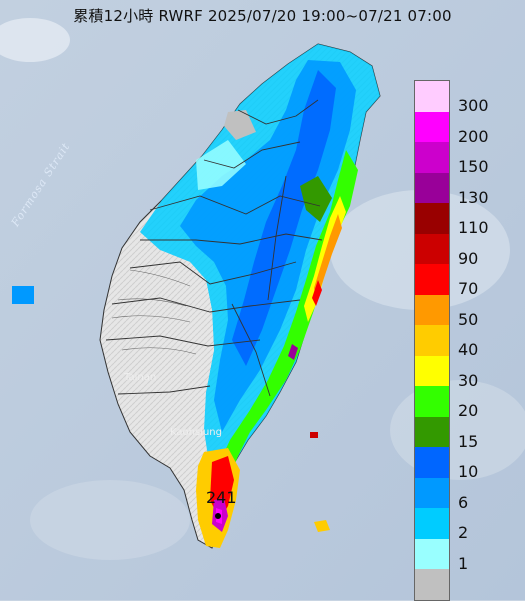  What do you see at coordinates (262, 16) in the screenshot?
I see `map-title: 累積12小時 RWRF 2025/07/20 19:00~07/21 07:00` at bounding box center [262, 16].